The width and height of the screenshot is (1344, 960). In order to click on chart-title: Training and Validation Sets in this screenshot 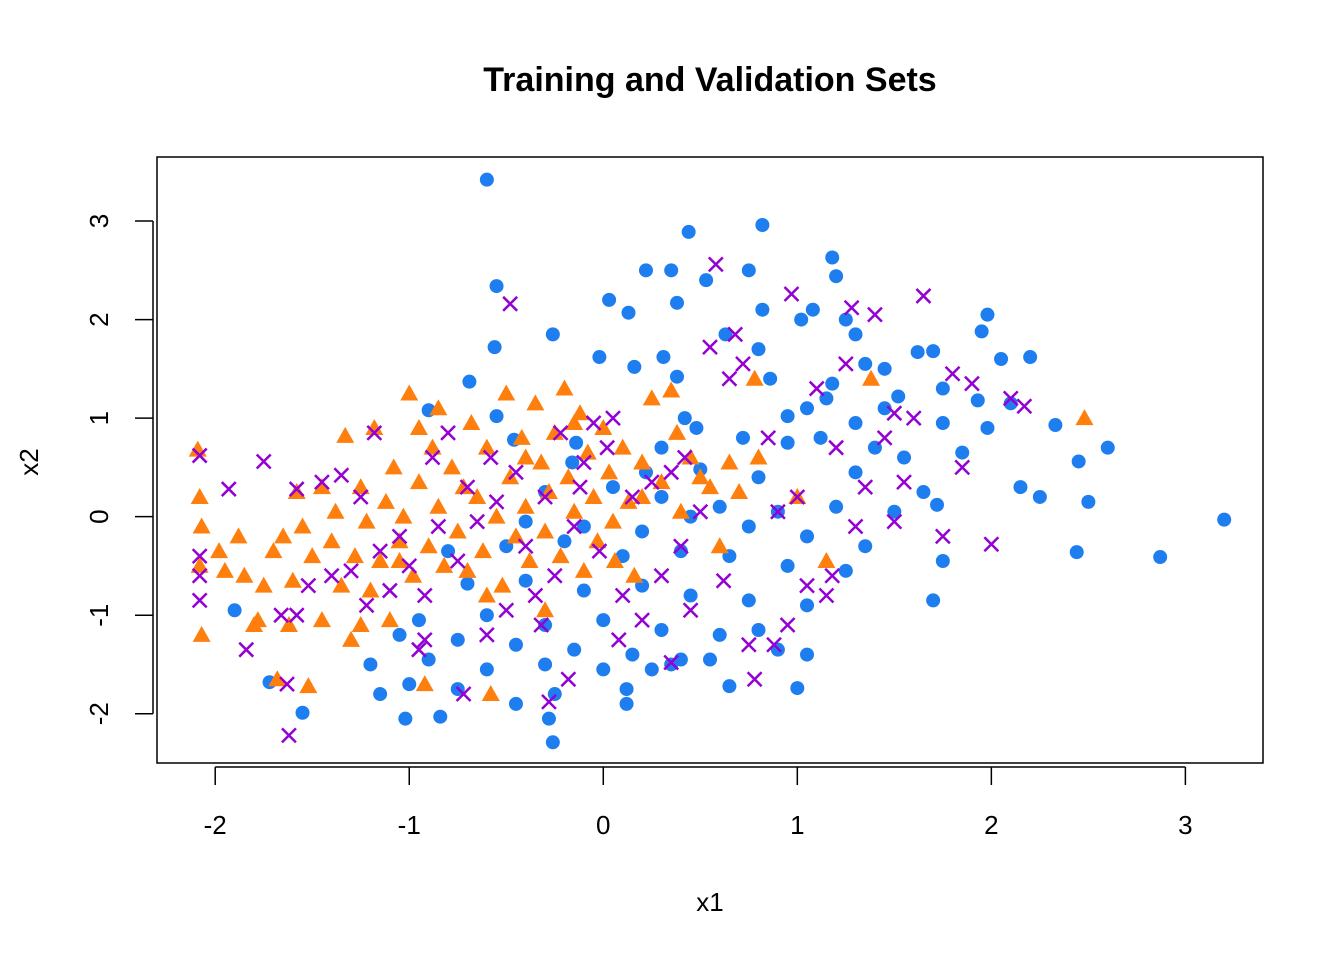, I will do `click(709, 80)`.